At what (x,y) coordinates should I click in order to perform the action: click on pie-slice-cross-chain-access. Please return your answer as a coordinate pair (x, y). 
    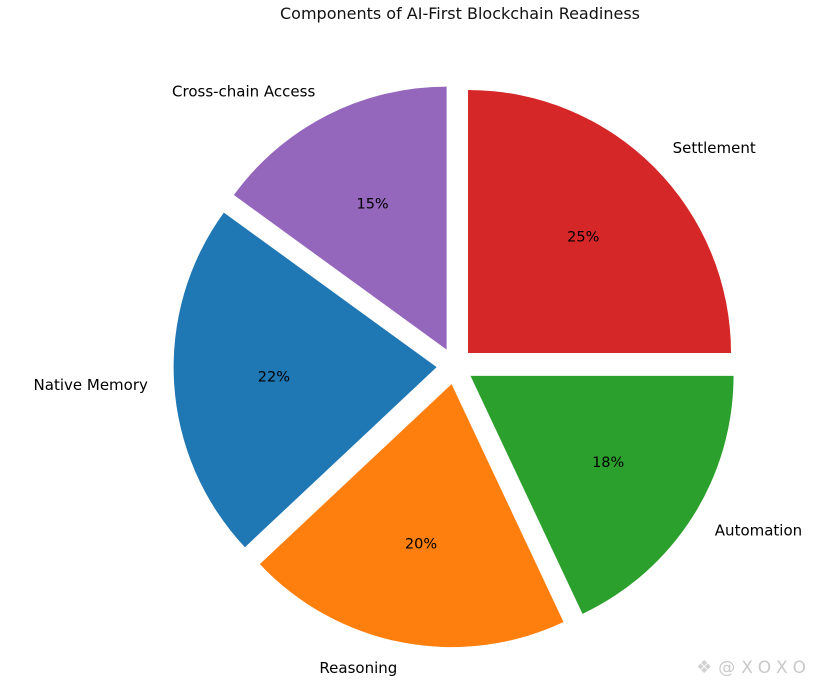
    Looking at the image, I should click on (340, 218).